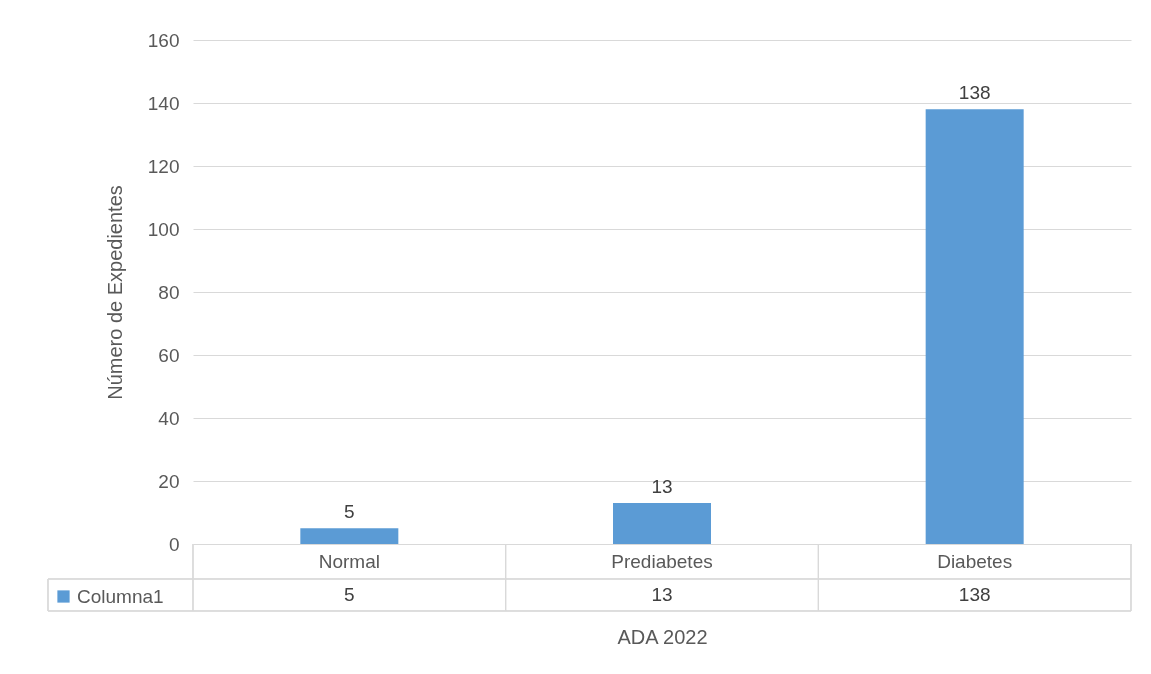  I want to click on x-axis-title: ADA 2022, so click(662, 636).